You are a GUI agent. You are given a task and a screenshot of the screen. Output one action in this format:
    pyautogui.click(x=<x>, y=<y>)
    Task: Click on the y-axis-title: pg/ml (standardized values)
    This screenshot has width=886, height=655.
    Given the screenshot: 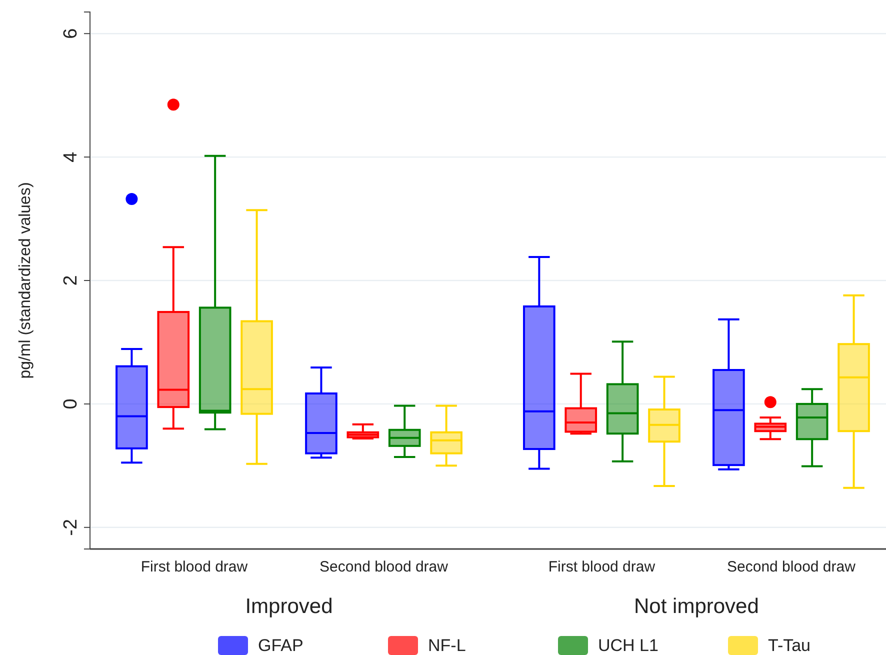 What is the action you would take?
    pyautogui.click(x=25, y=280)
    